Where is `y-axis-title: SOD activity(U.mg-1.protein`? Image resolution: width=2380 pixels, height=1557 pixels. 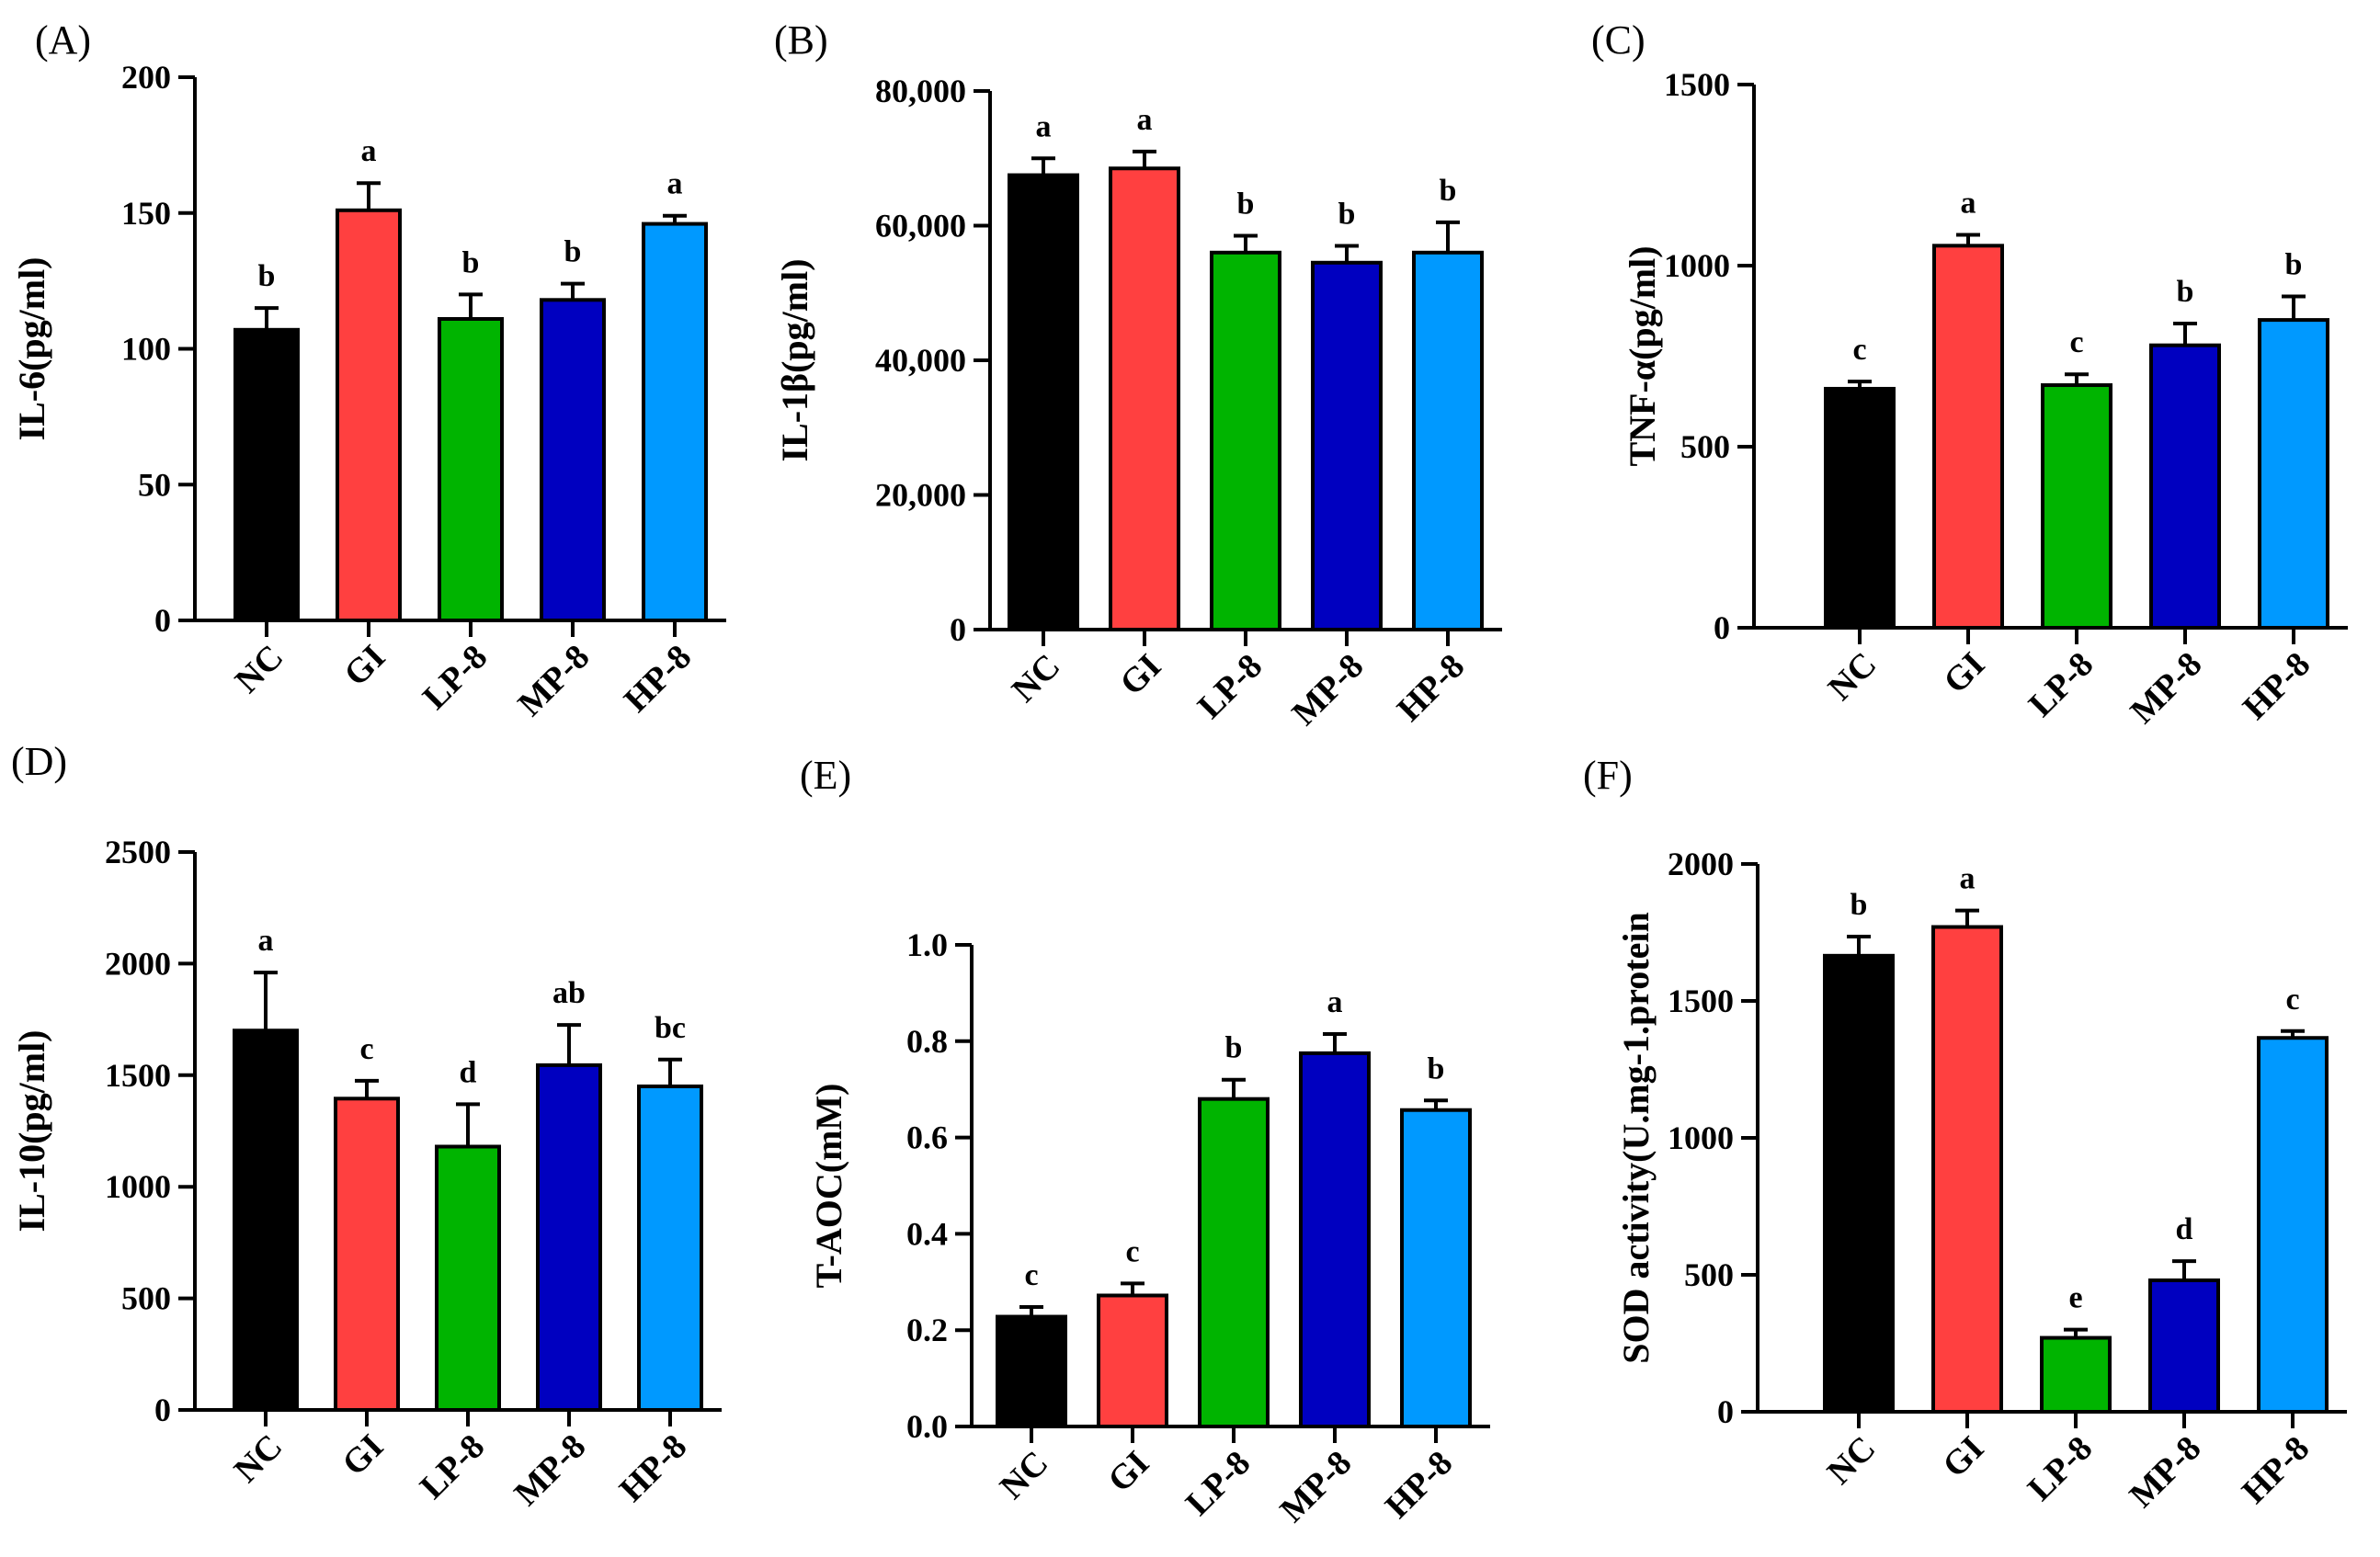 y-axis-title: SOD activity(U.mg-1.protein is located at coordinates (1636, 1137).